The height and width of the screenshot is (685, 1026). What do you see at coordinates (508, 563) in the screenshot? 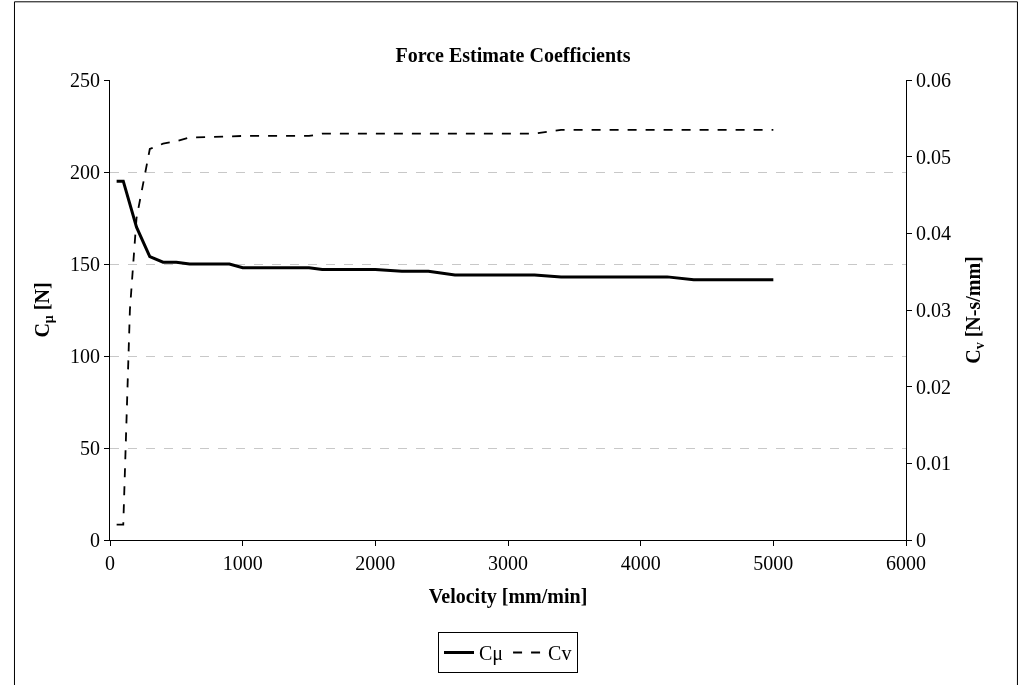
I see `x-tick-label: 3000` at bounding box center [508, 563].